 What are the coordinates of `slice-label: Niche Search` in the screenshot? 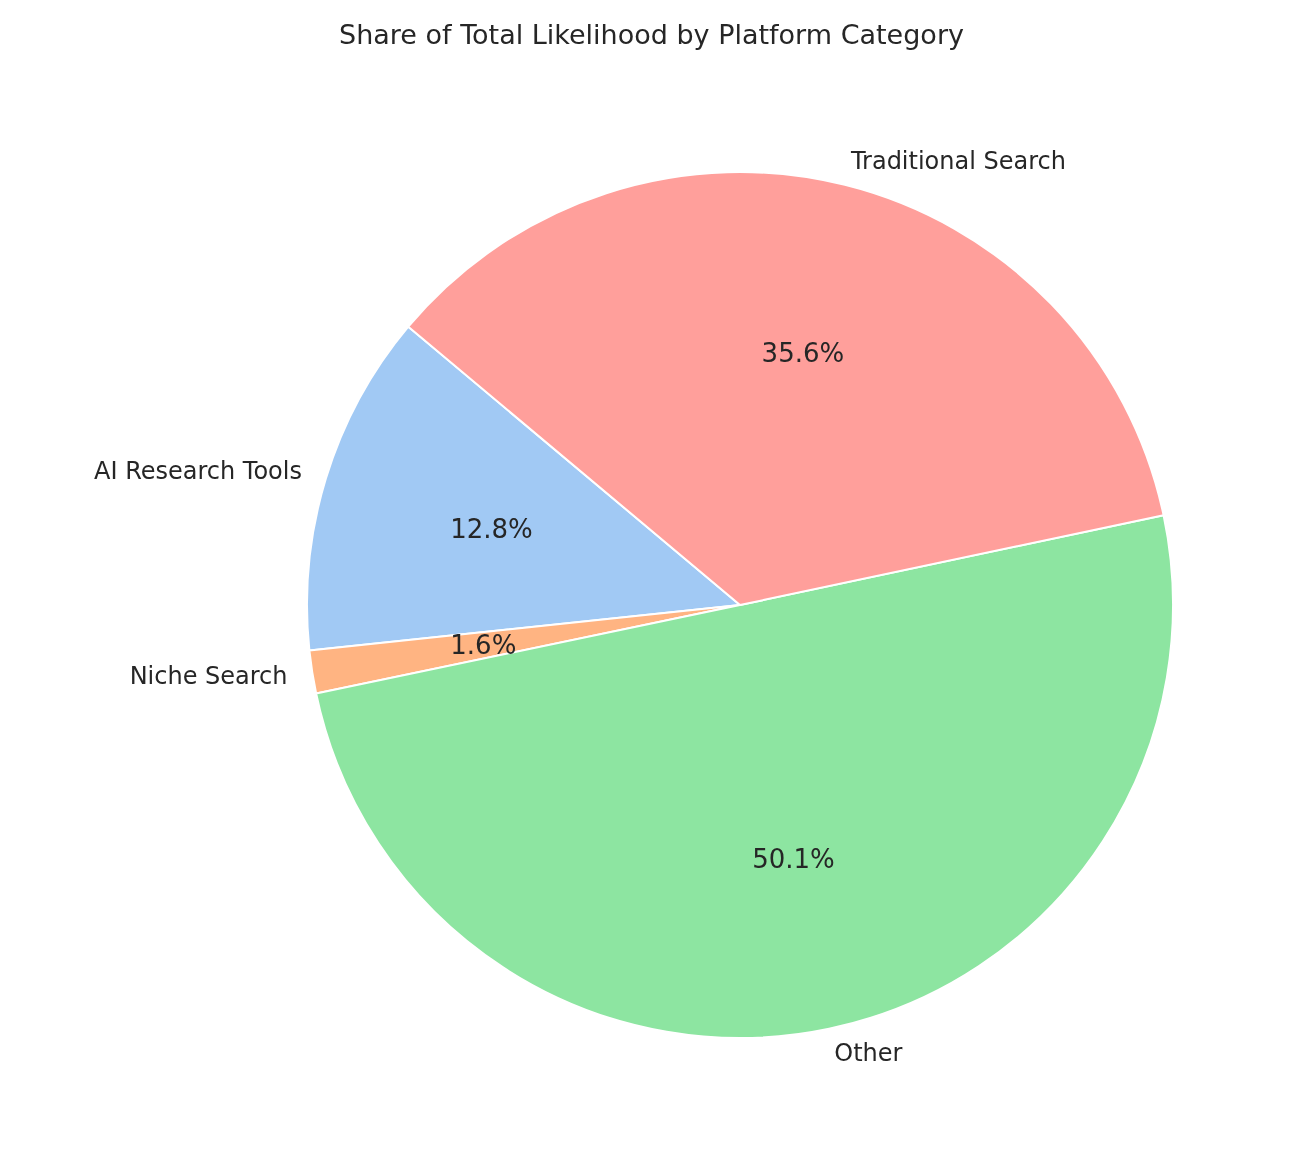 It's located at (208, 675).